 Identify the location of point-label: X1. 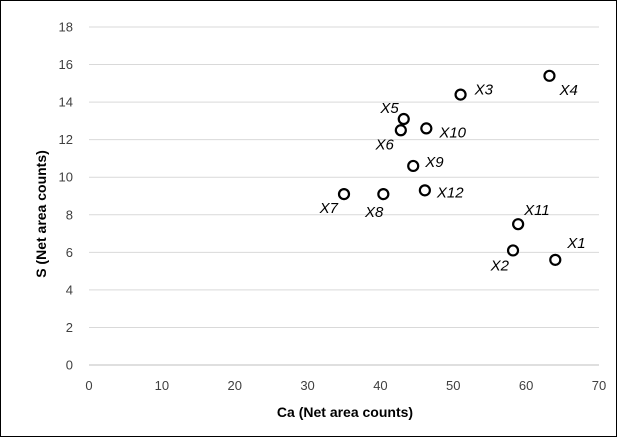
(575, 243).